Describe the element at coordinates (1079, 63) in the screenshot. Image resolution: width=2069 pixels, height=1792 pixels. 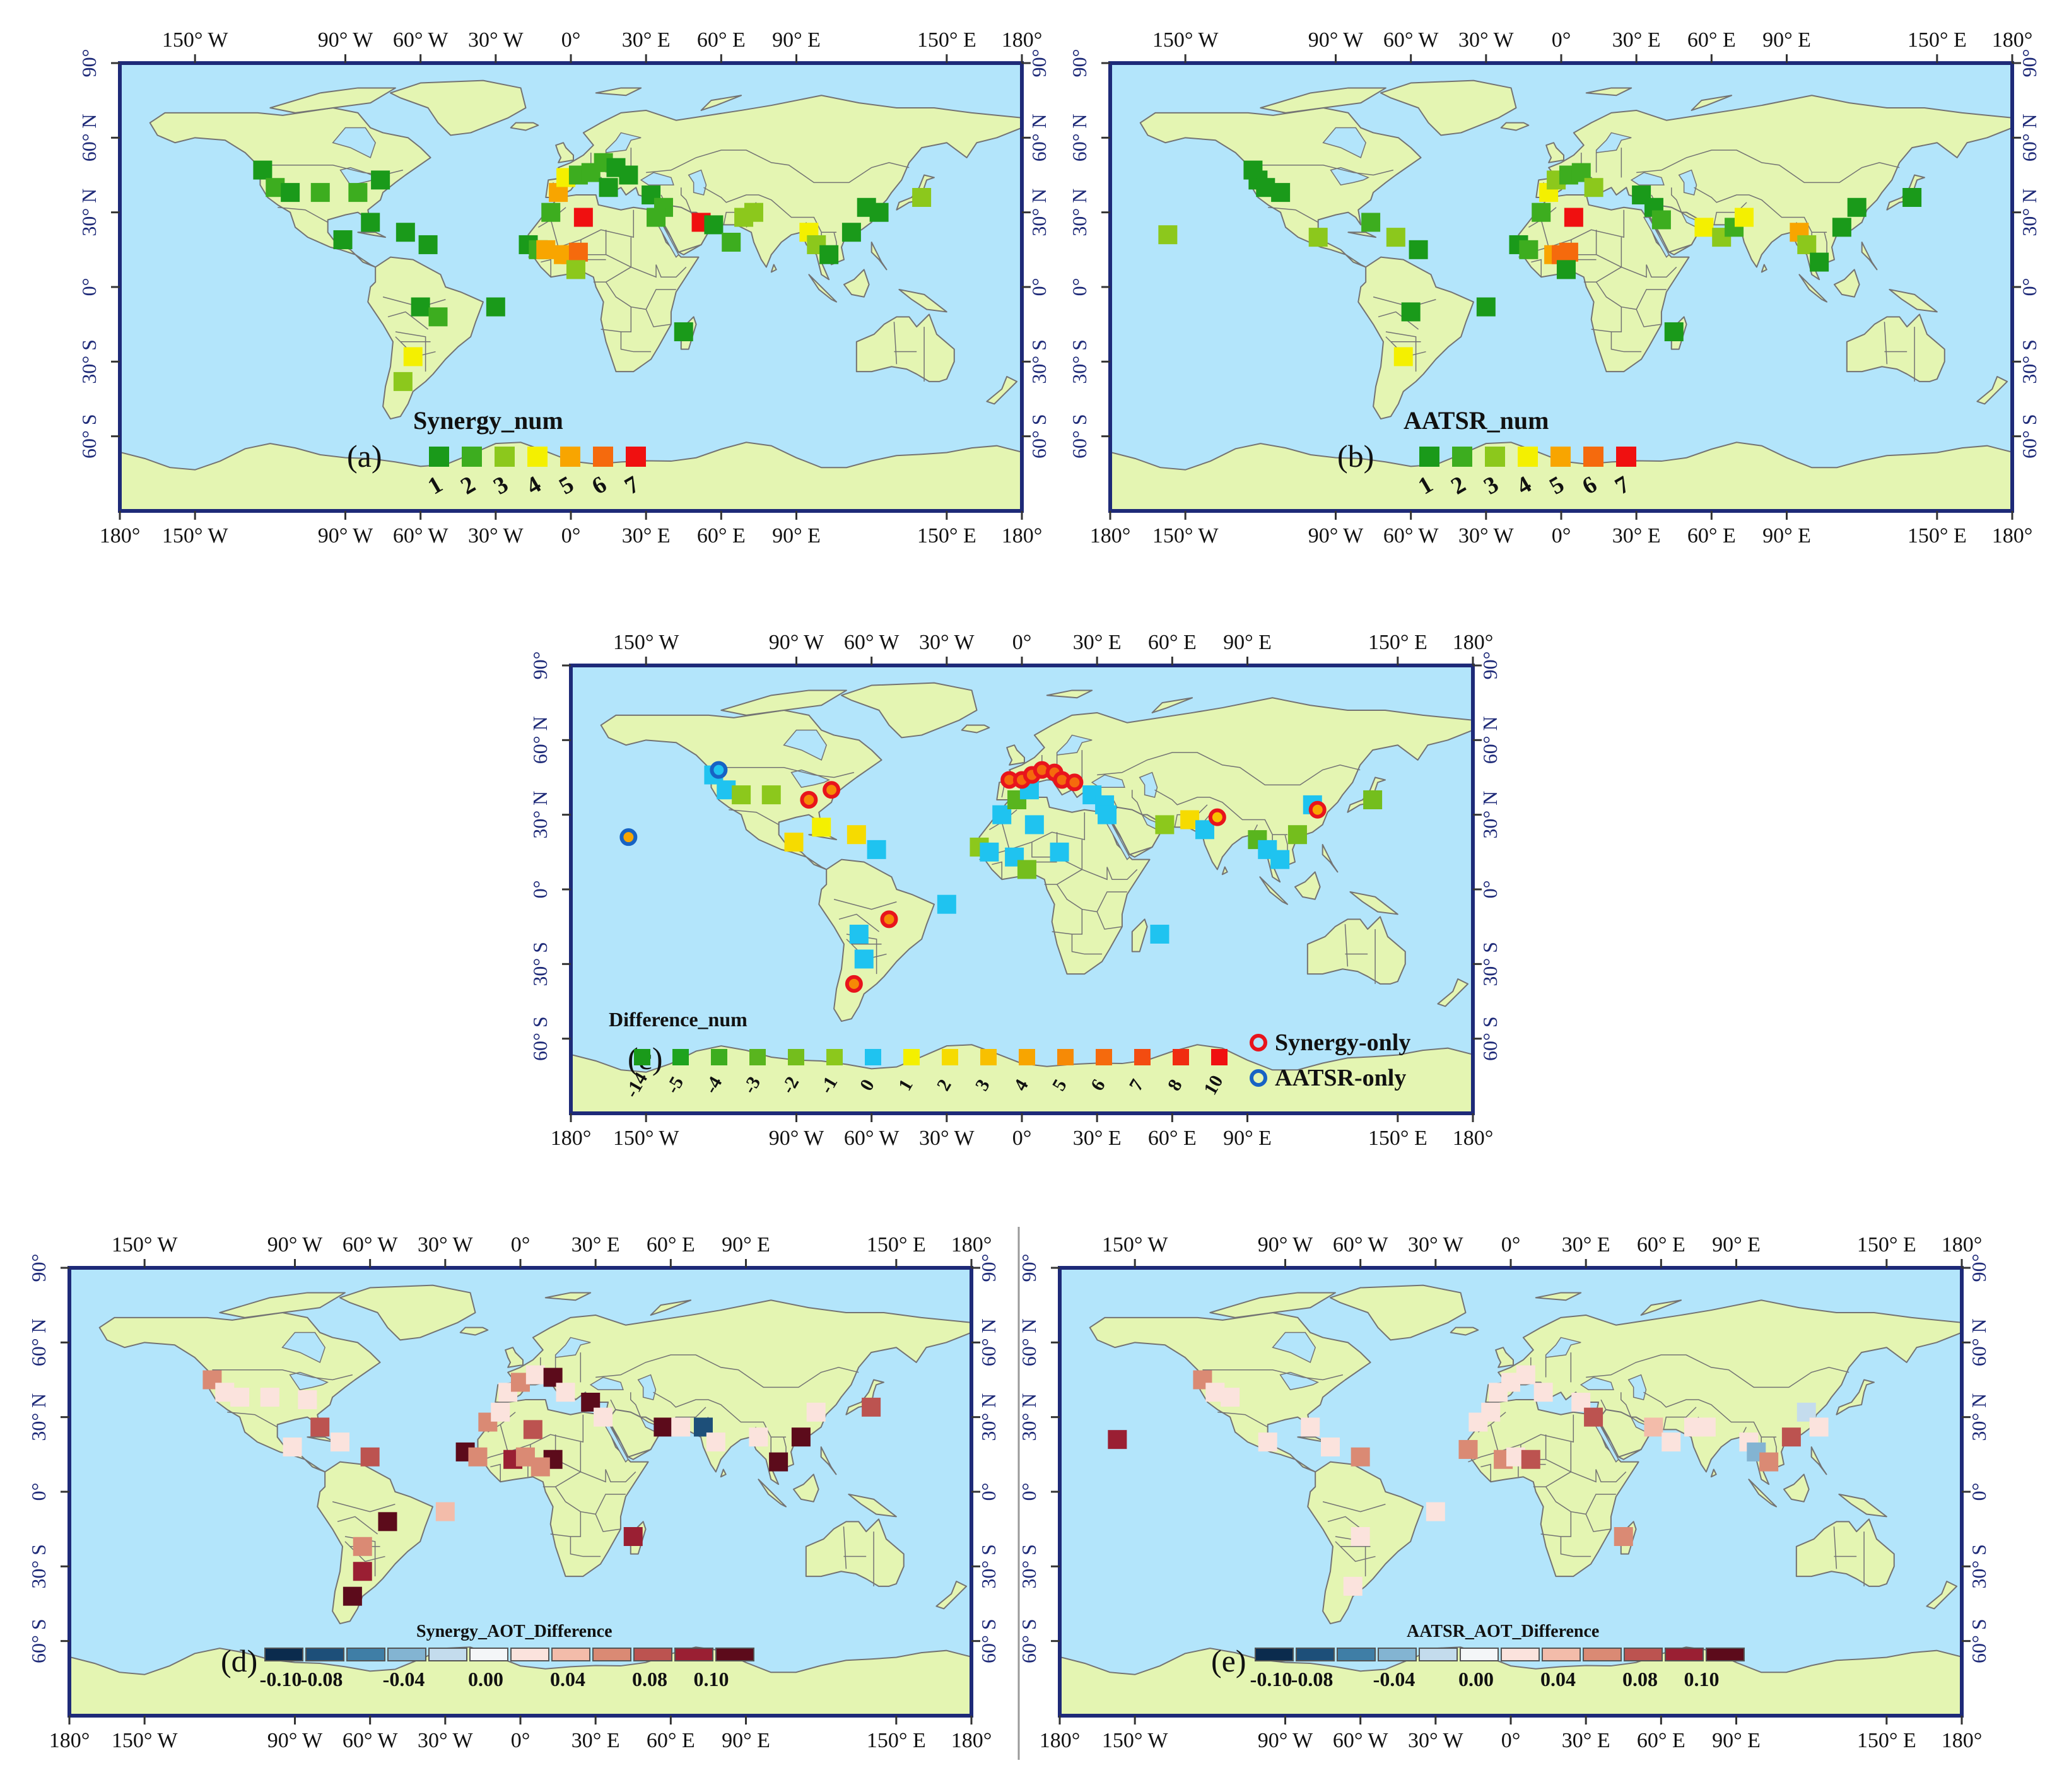
I see `lat-label-left: 90°` at that location.